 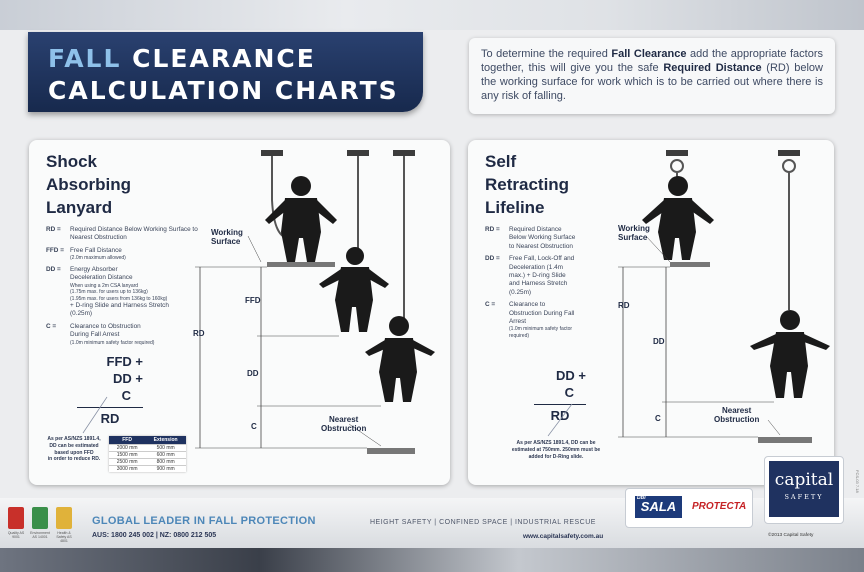 What do you see at coordinates (165, 440) in the screenshot?
I see `table-header-extension: Extension` at bounding box center [165, 440].